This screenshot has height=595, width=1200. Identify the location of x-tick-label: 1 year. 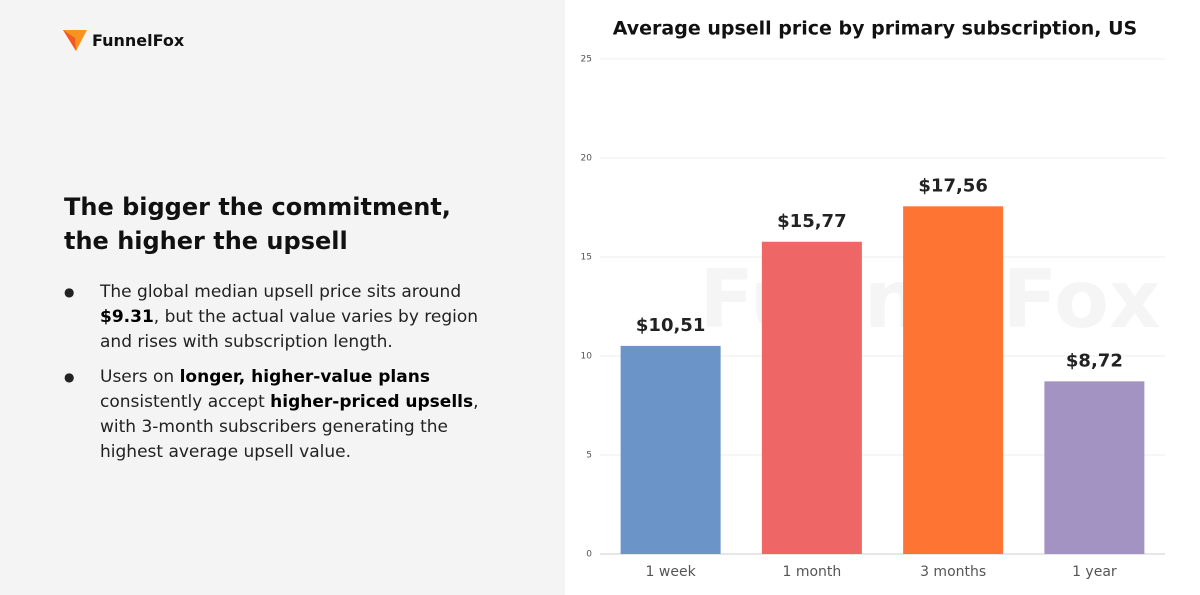
(1094, 572).